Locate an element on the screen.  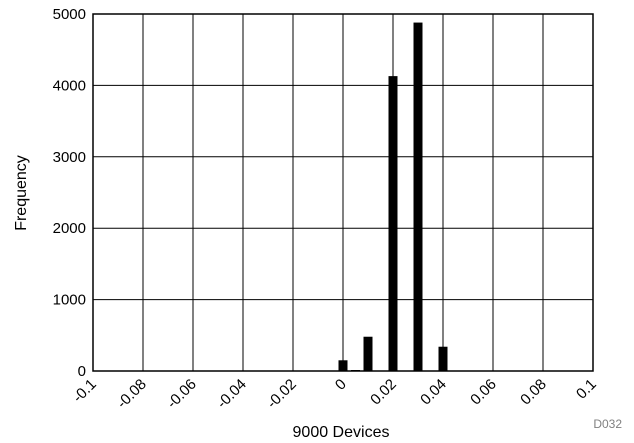
x-tick-label: -0.02 is located at coordinates (282, 394).